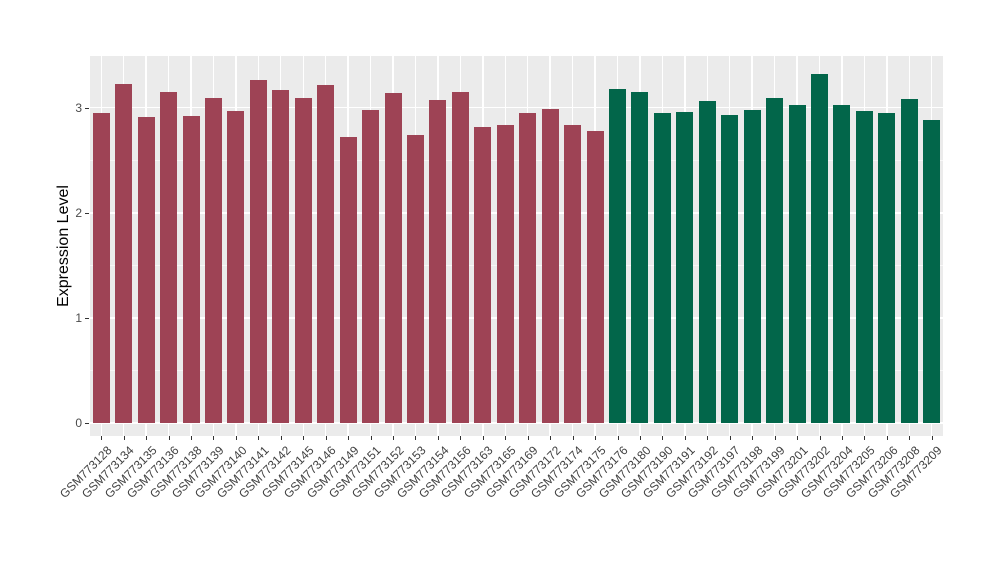  I want to click on bar-GSM773176, so click(617, 255).